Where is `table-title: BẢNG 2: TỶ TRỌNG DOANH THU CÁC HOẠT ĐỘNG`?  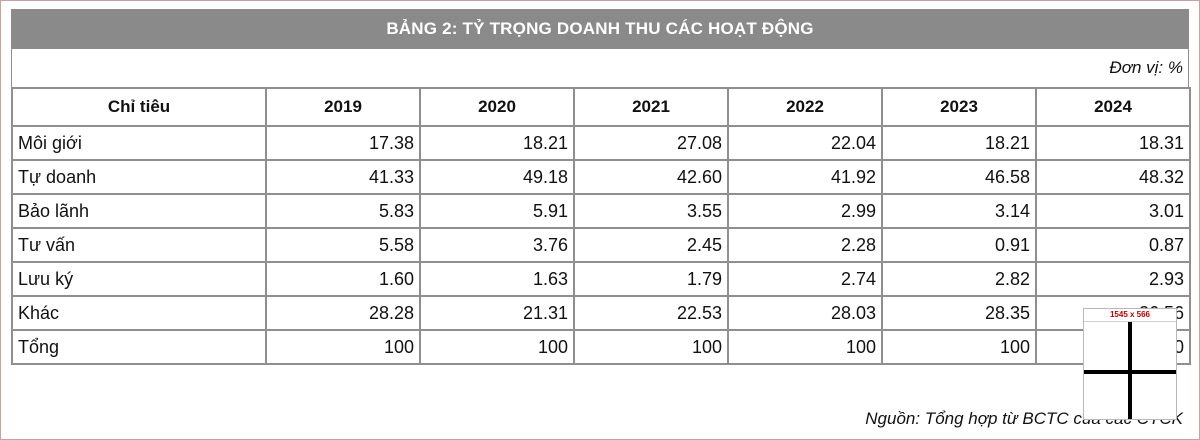
table-title: BẢNG 2: TỶ TRỌNG DOANH THU CÁC HOẠT ĐỘNG is located at coordinates (600, 29).